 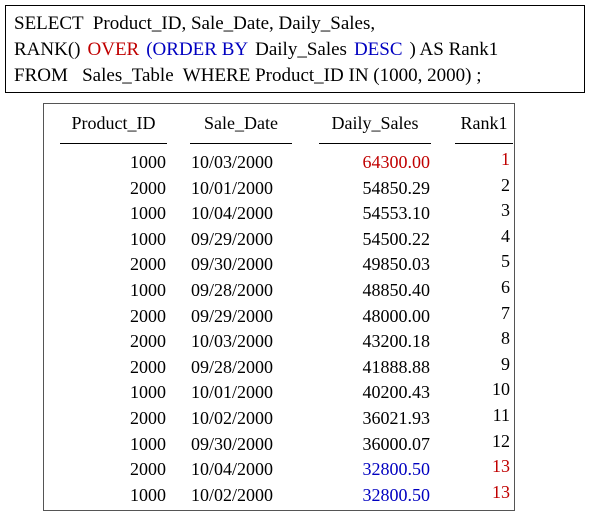 What do you see at coordinates (375, 123) in the screenshot?
I see `column-header: Daily_Sales` at bounding box center [375, 123].